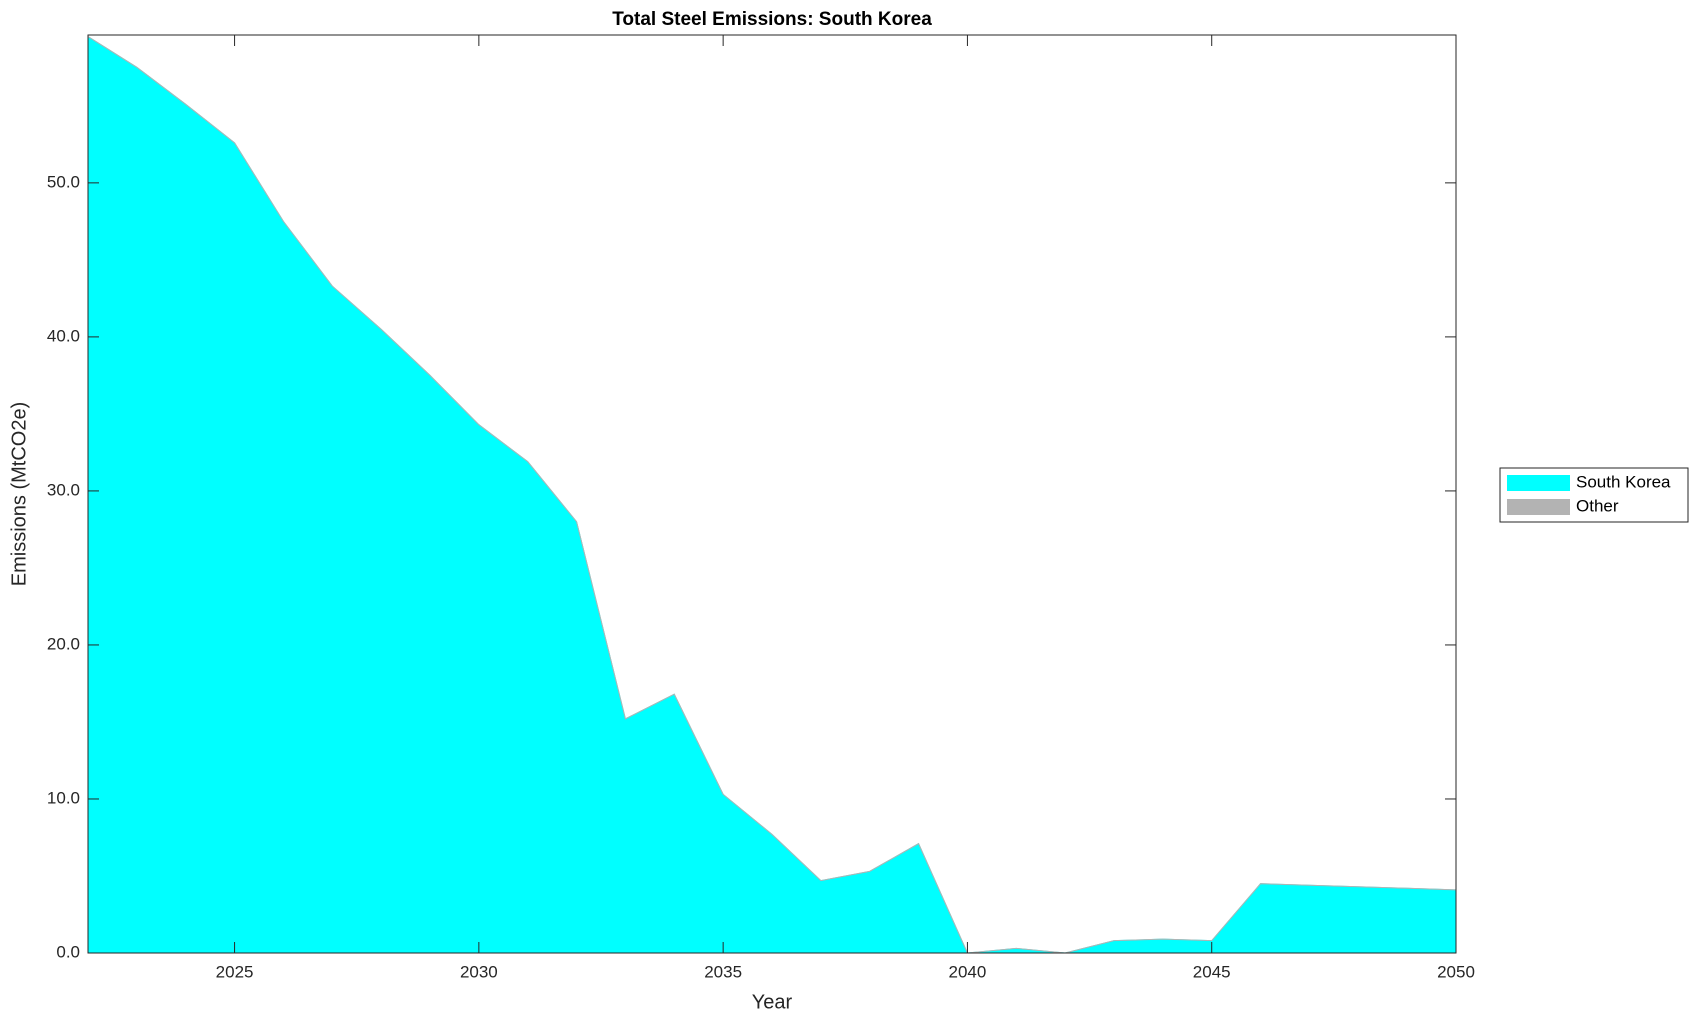 Image resolution: width=1700 pixels, height=1021 pixels. Describe the element at coordinates (63, 335) in the screenshot. I see `y-tick-label: 40.0` at that location.